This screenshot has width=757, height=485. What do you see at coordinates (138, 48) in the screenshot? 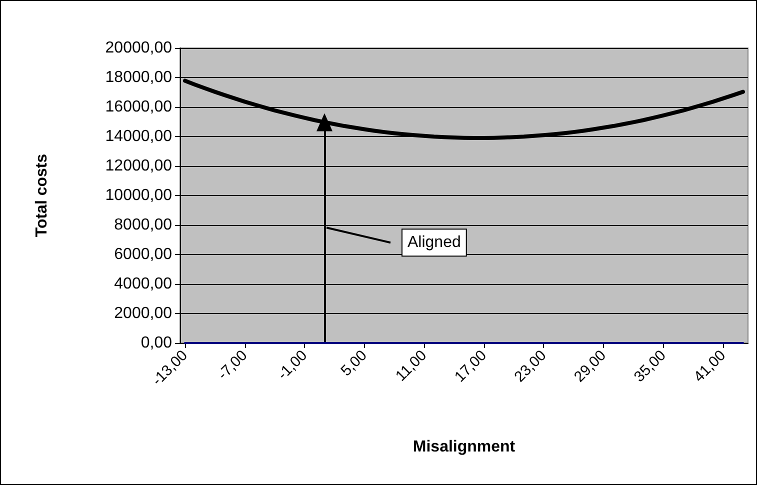
I see `y-tick-label: 20000,00` at bounding box center [138, 48].